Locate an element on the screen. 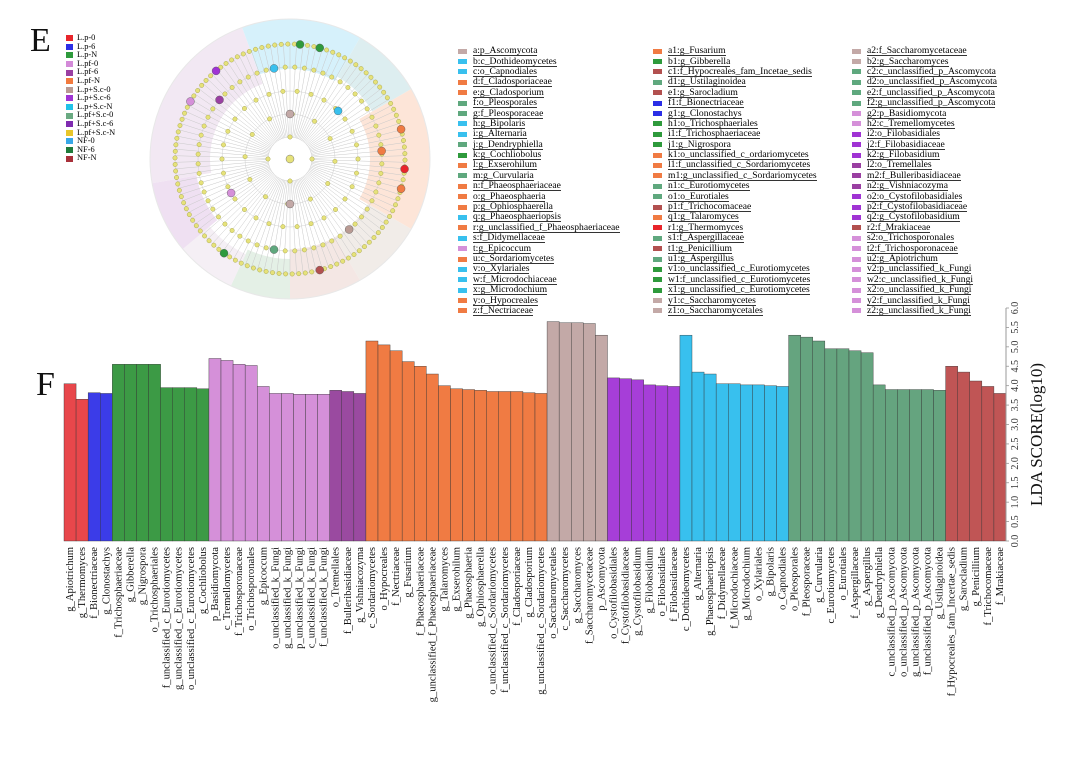 This screenshot has width=1080, height=769. clade-highlight-node is located at coordinates (274, 249).